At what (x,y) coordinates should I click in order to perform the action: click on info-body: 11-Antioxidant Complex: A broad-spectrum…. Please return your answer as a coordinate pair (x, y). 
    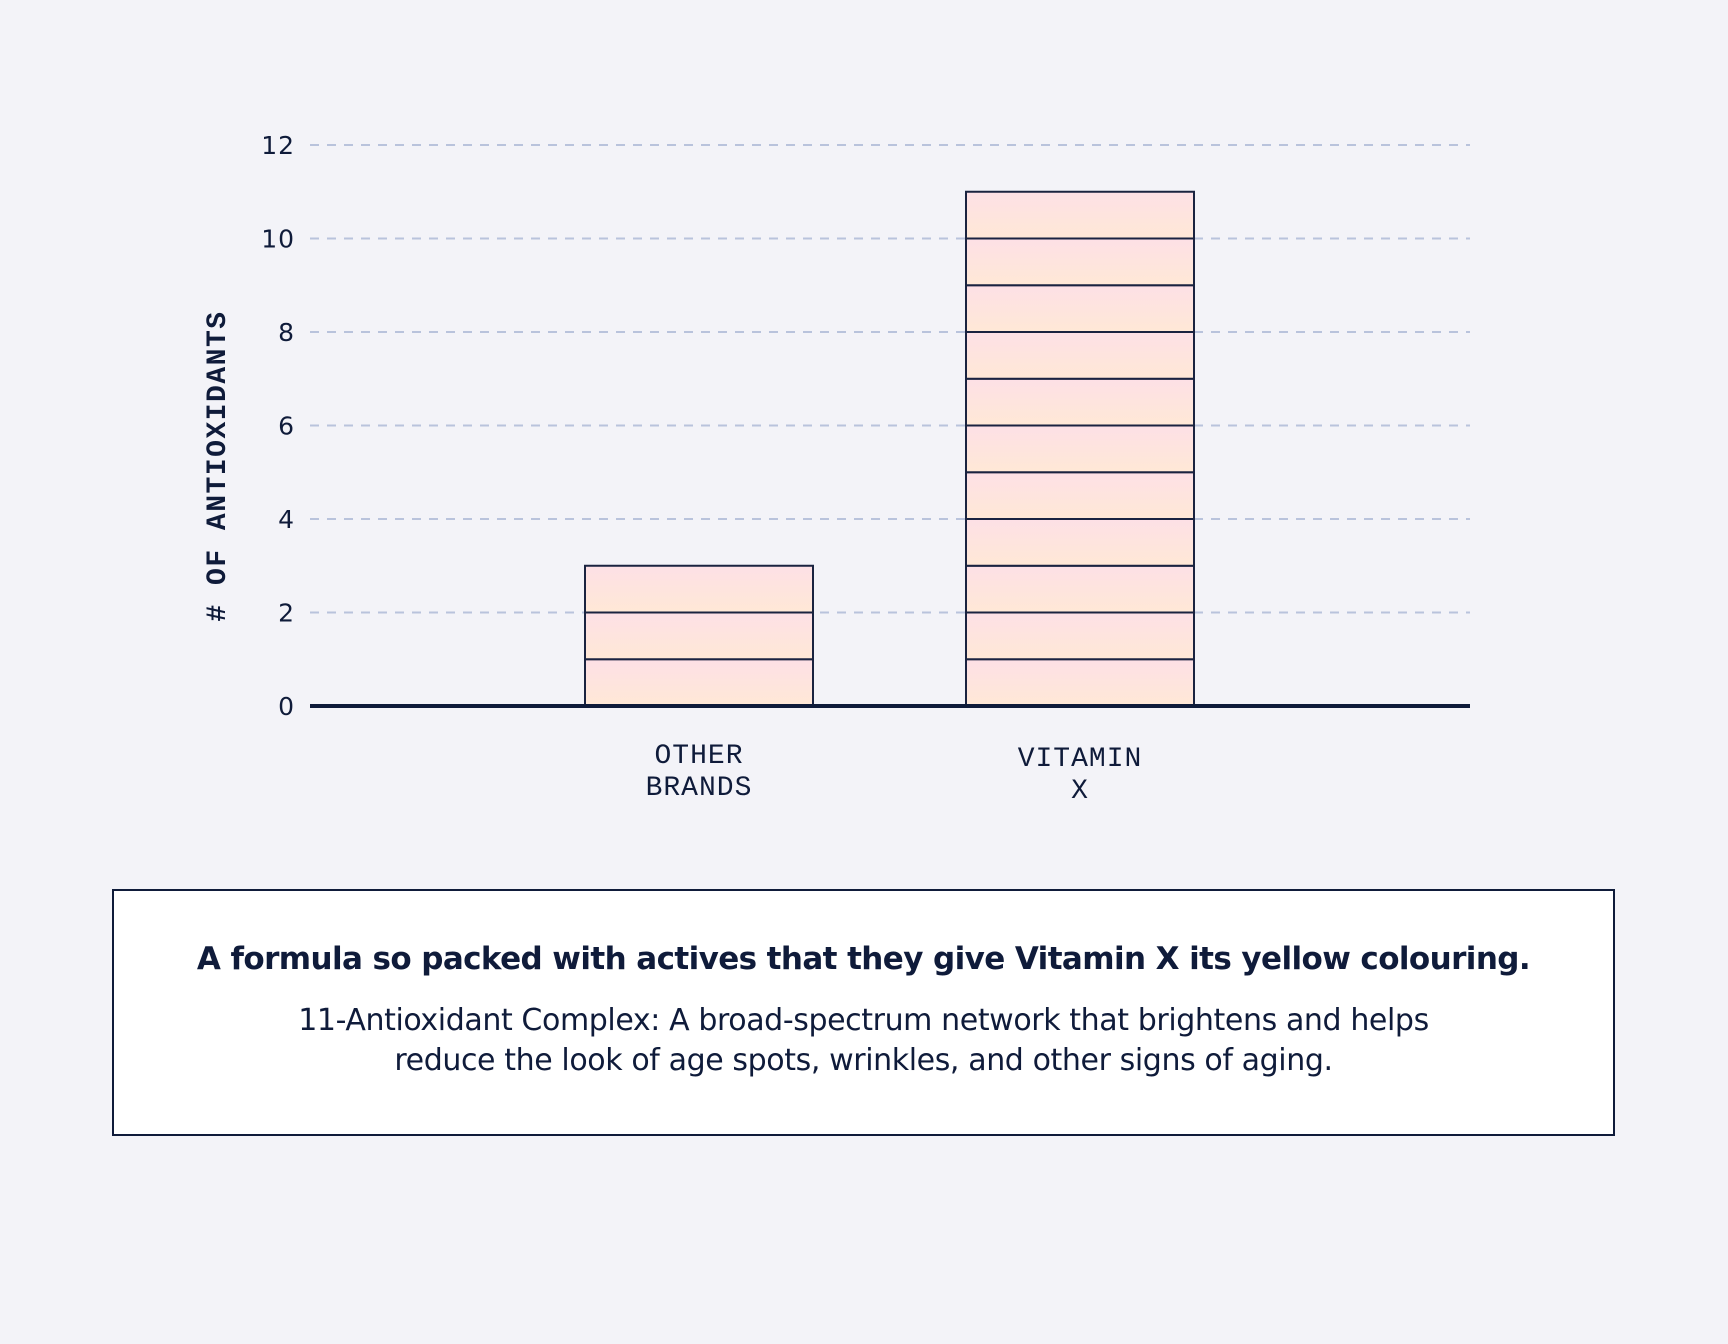
    Looking at the image, I should click on (863, 1040).